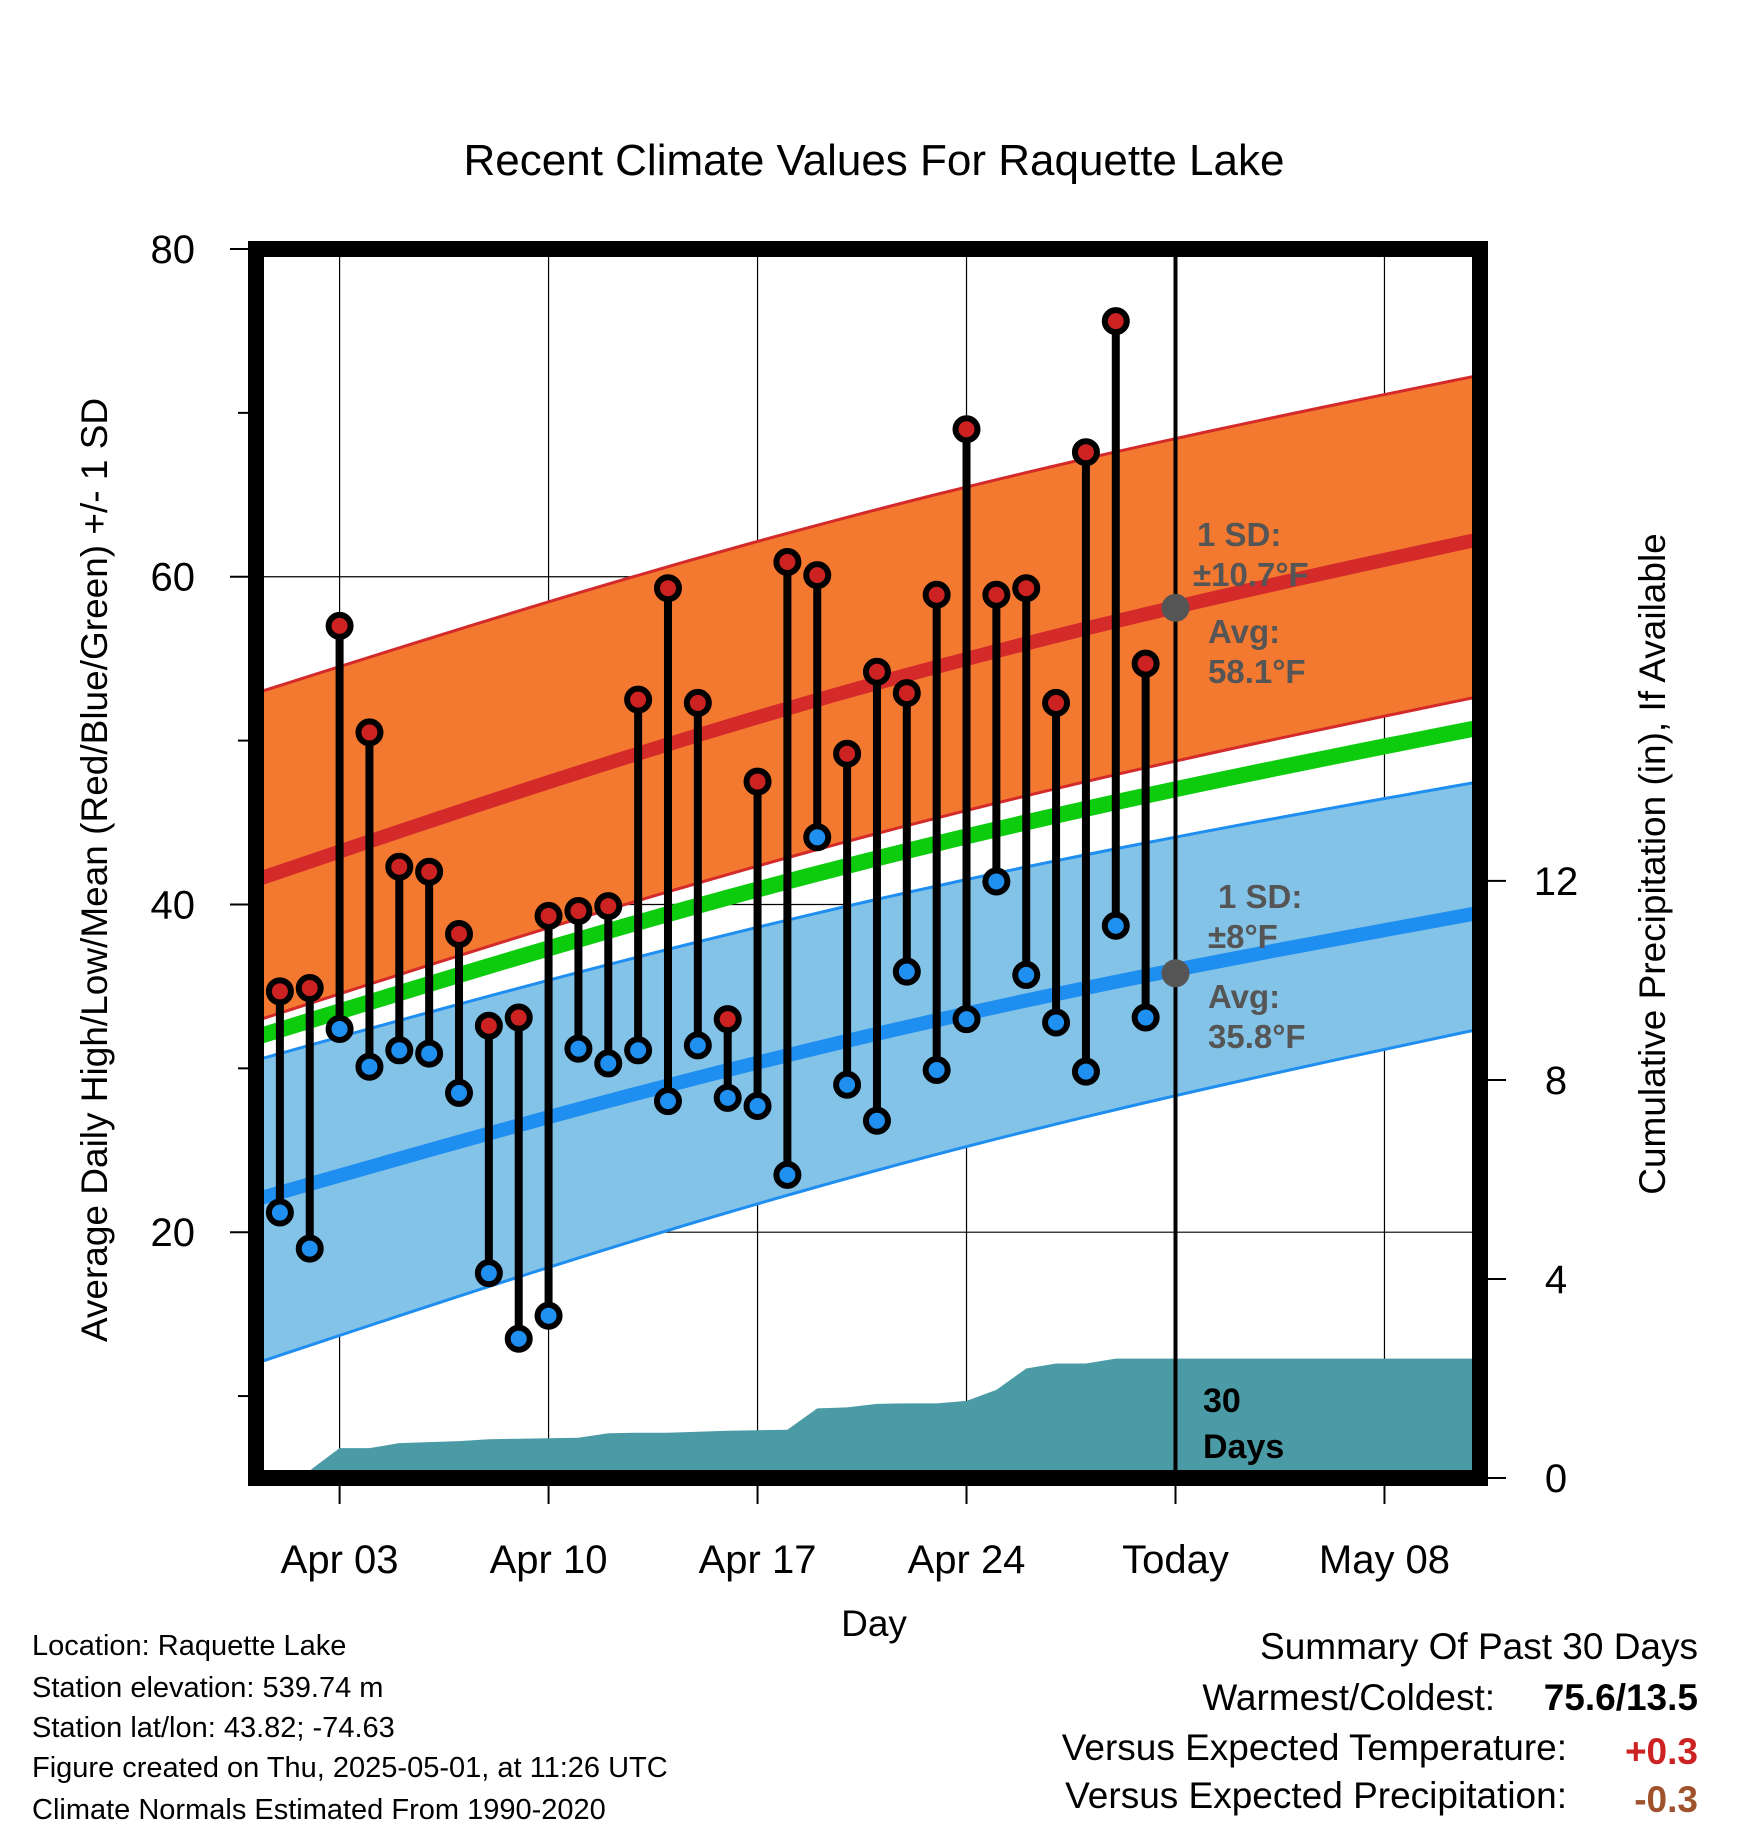 The width and height of the screenshot is (1748, 1828). I want to click on precip-vs-expected-label: Versus Expected Precipitation:, so click(1316, 1795).